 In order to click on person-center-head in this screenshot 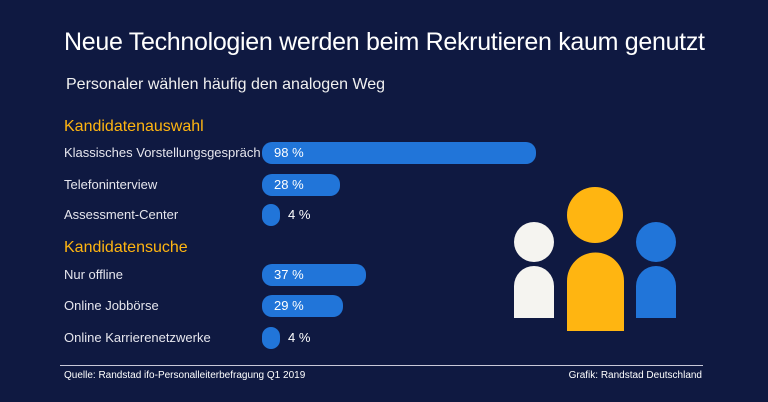, I will do `click(595, 215)`.